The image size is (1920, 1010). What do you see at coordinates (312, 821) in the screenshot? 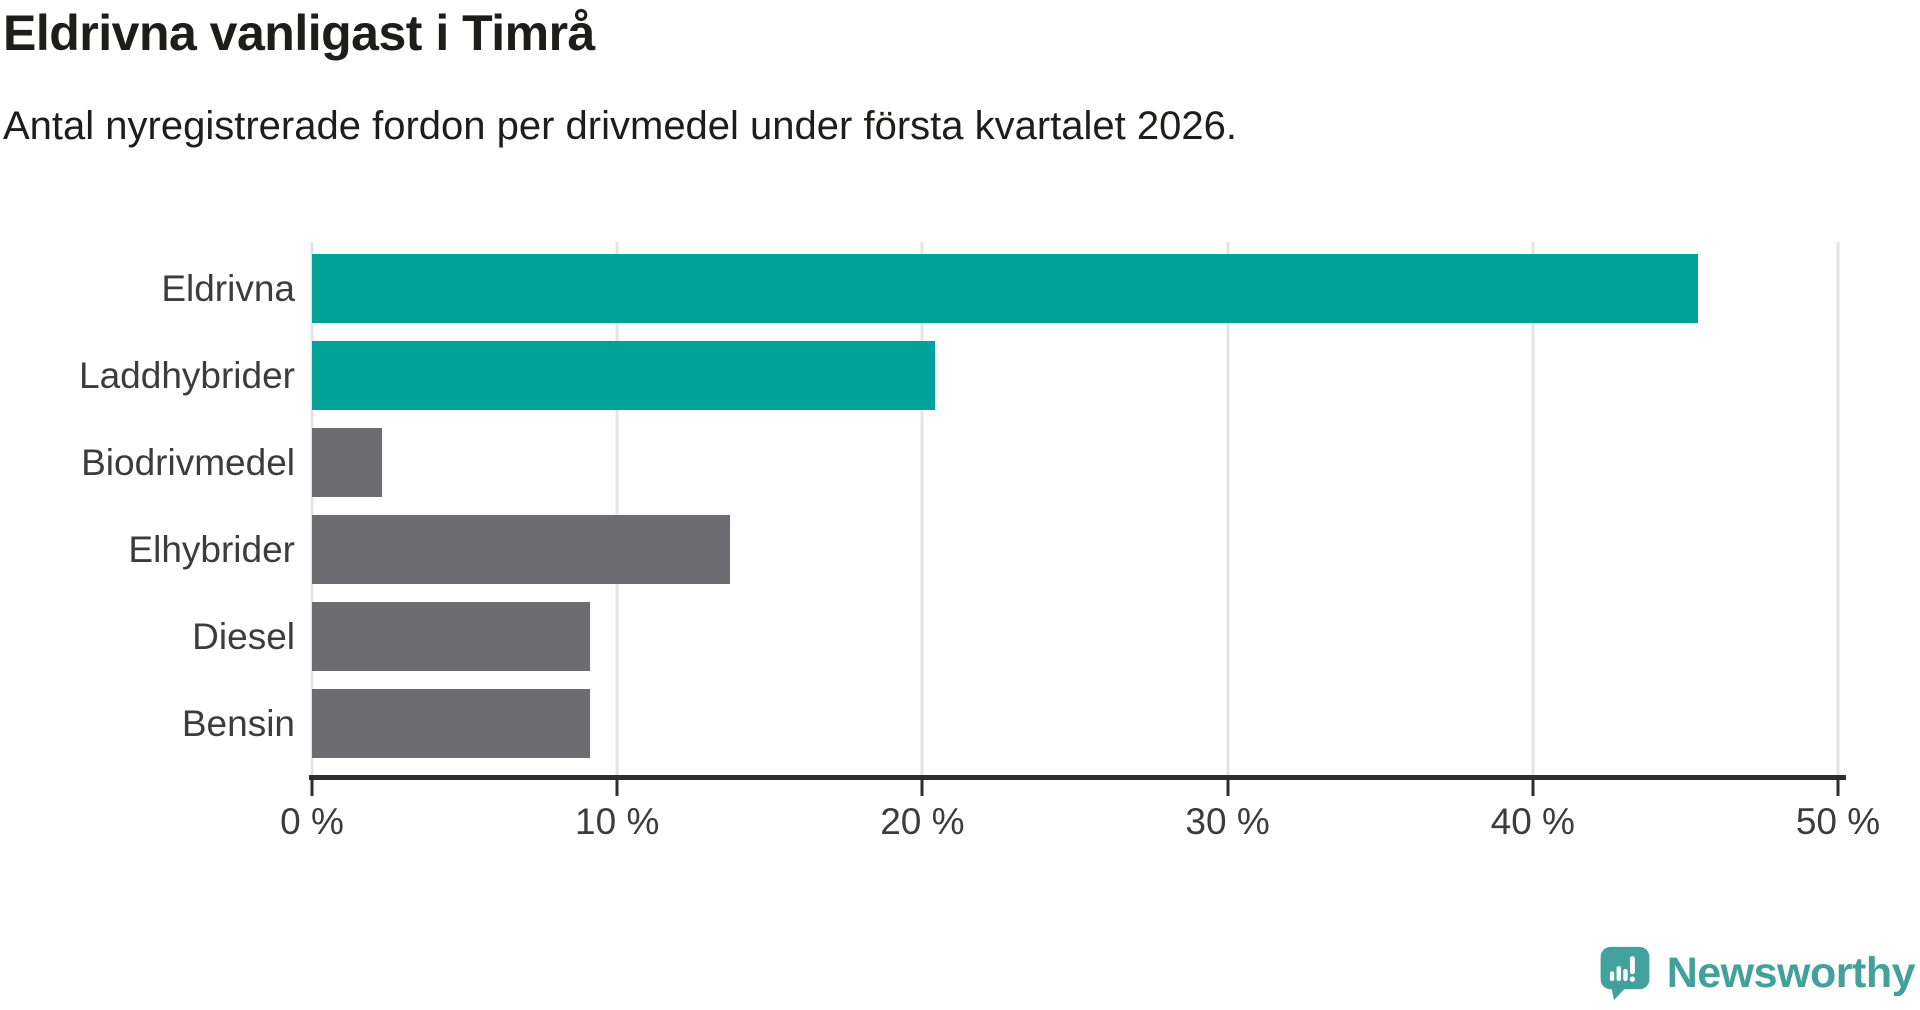
I see `x-tick-label-0: 0 %` at bounding box center [312, 821].